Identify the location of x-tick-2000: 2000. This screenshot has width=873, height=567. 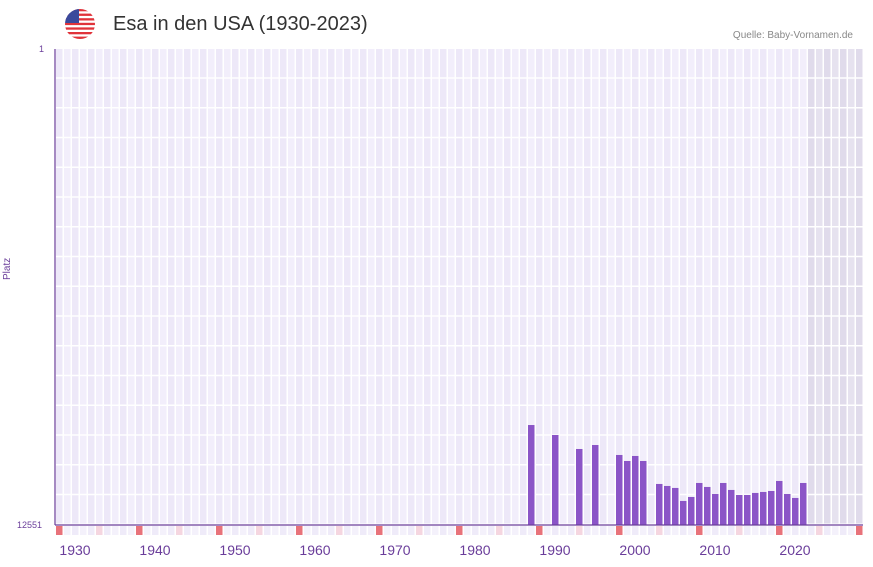
(635, 550).